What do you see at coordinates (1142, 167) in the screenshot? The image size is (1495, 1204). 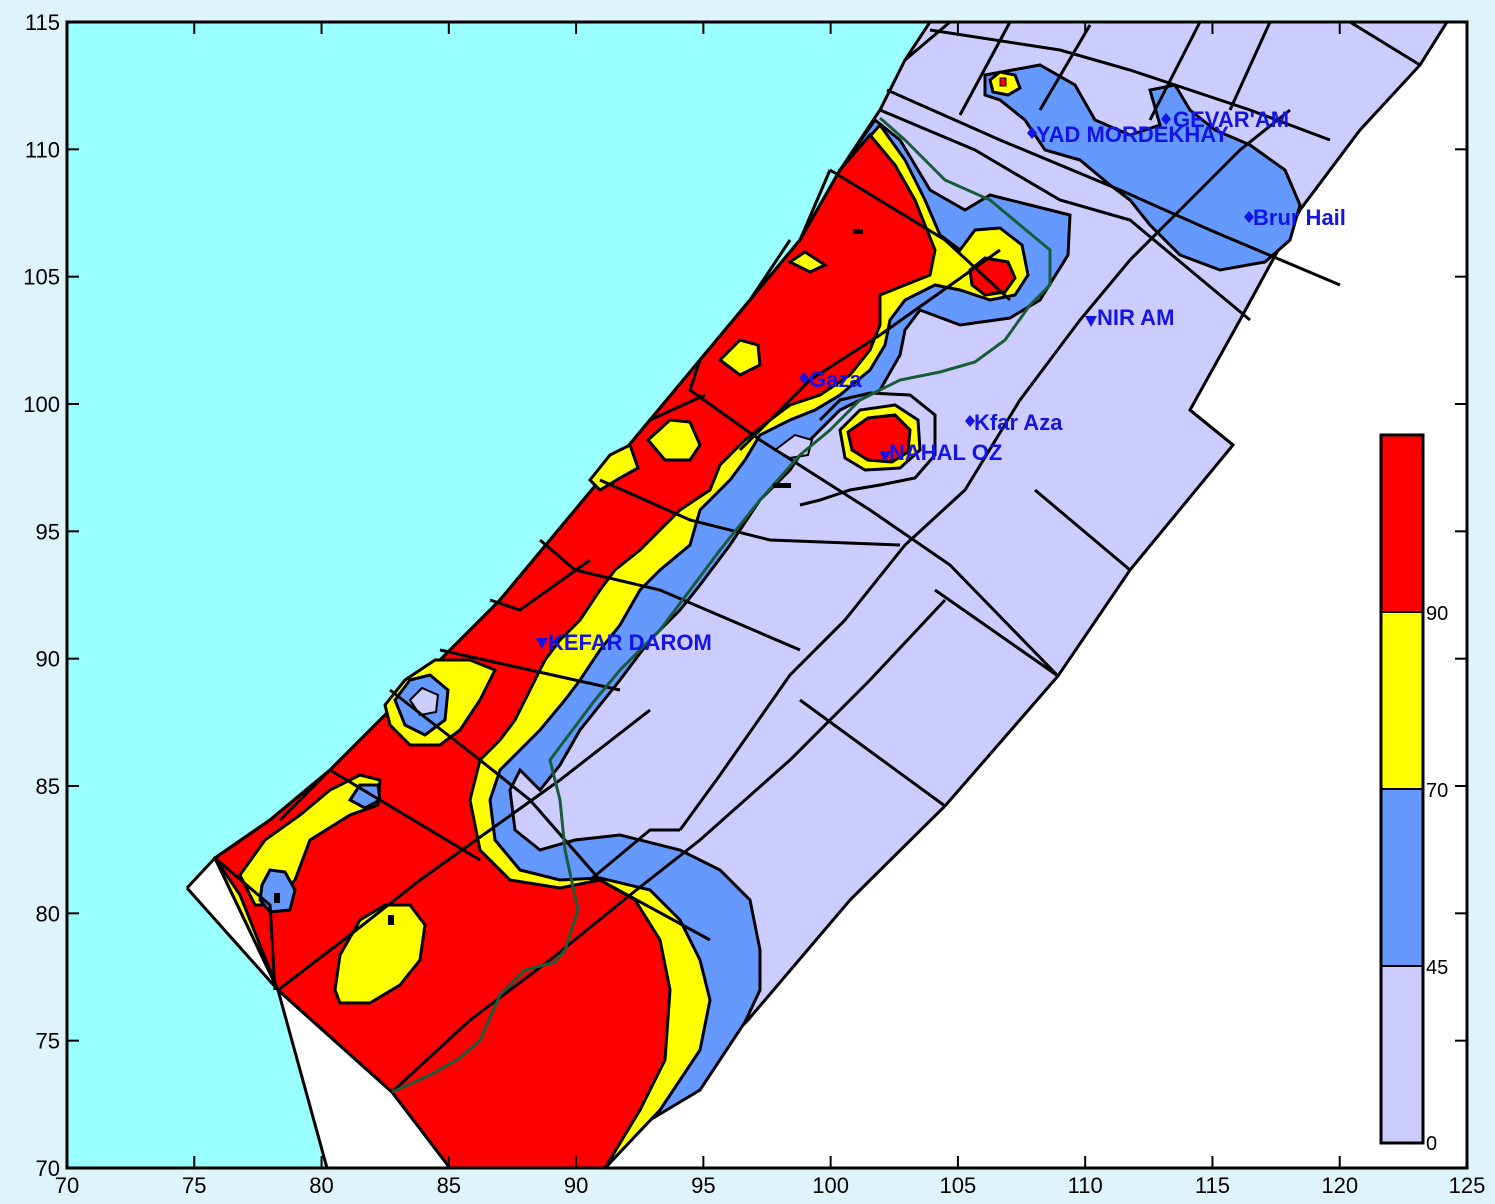 I see `band-45-70-northeast` at bounding box center [1142, 167].